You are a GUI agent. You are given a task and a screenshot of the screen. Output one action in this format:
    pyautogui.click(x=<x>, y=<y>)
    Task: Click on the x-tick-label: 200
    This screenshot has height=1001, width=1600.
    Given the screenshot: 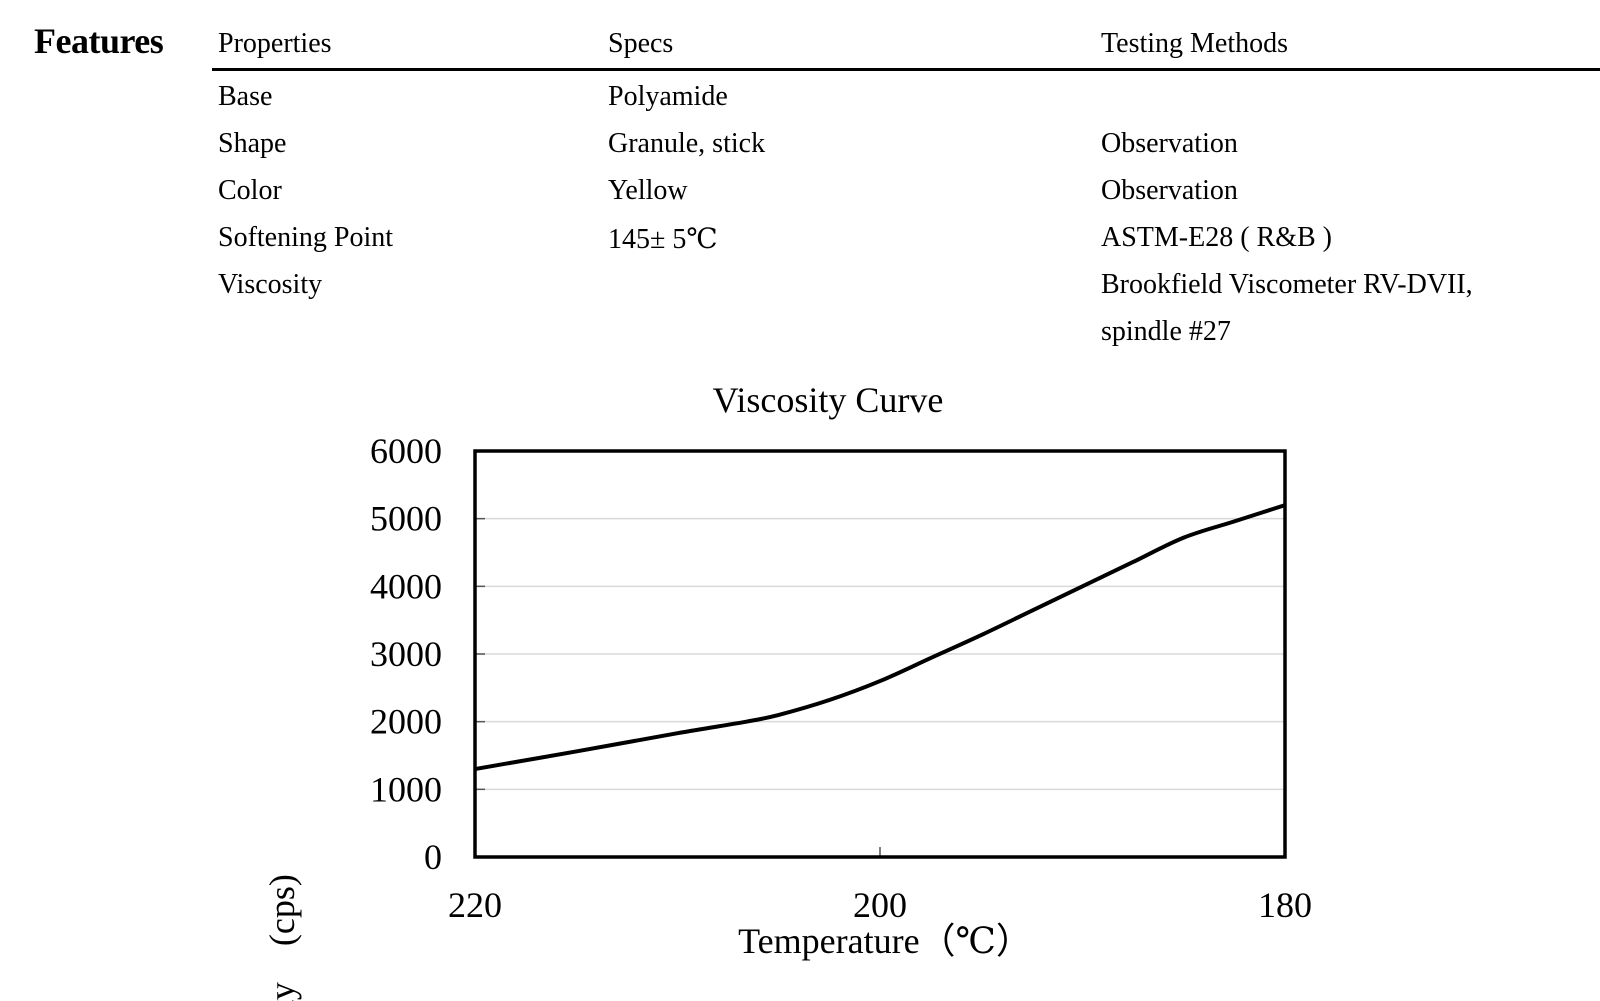 What is the action you would take?
    pyautogui.click(x=880, y=905)
    